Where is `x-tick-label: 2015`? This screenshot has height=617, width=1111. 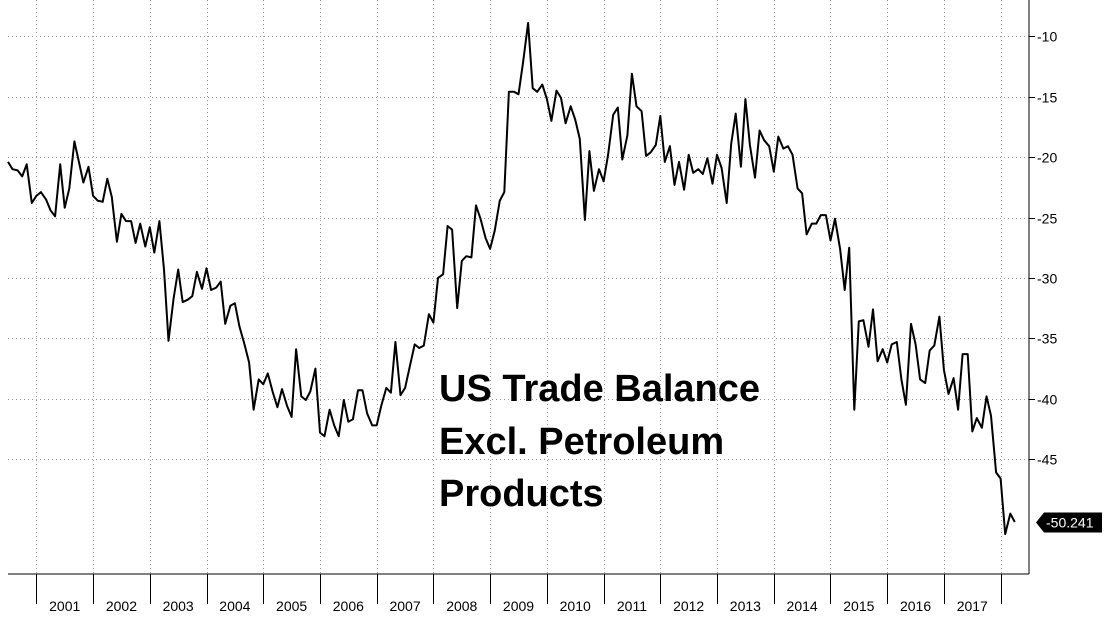
x-tick-label: 2015 is located at coordinates (858, 606).